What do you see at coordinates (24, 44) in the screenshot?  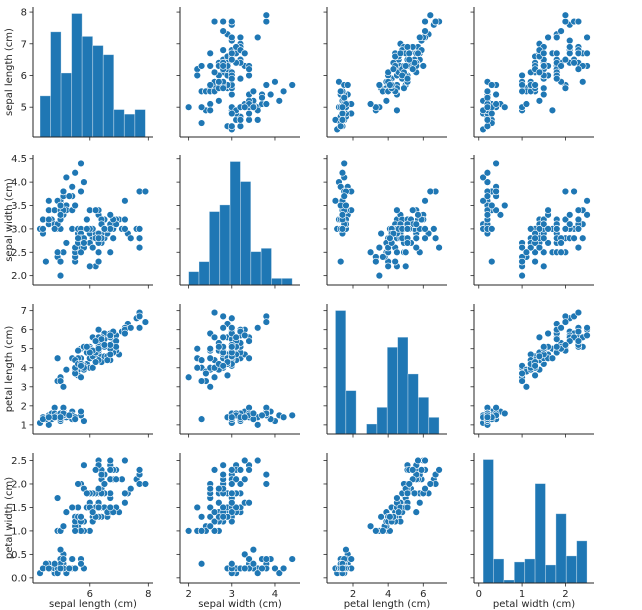 I see `y-tick-label: 7` at bounding box center [24, 44].